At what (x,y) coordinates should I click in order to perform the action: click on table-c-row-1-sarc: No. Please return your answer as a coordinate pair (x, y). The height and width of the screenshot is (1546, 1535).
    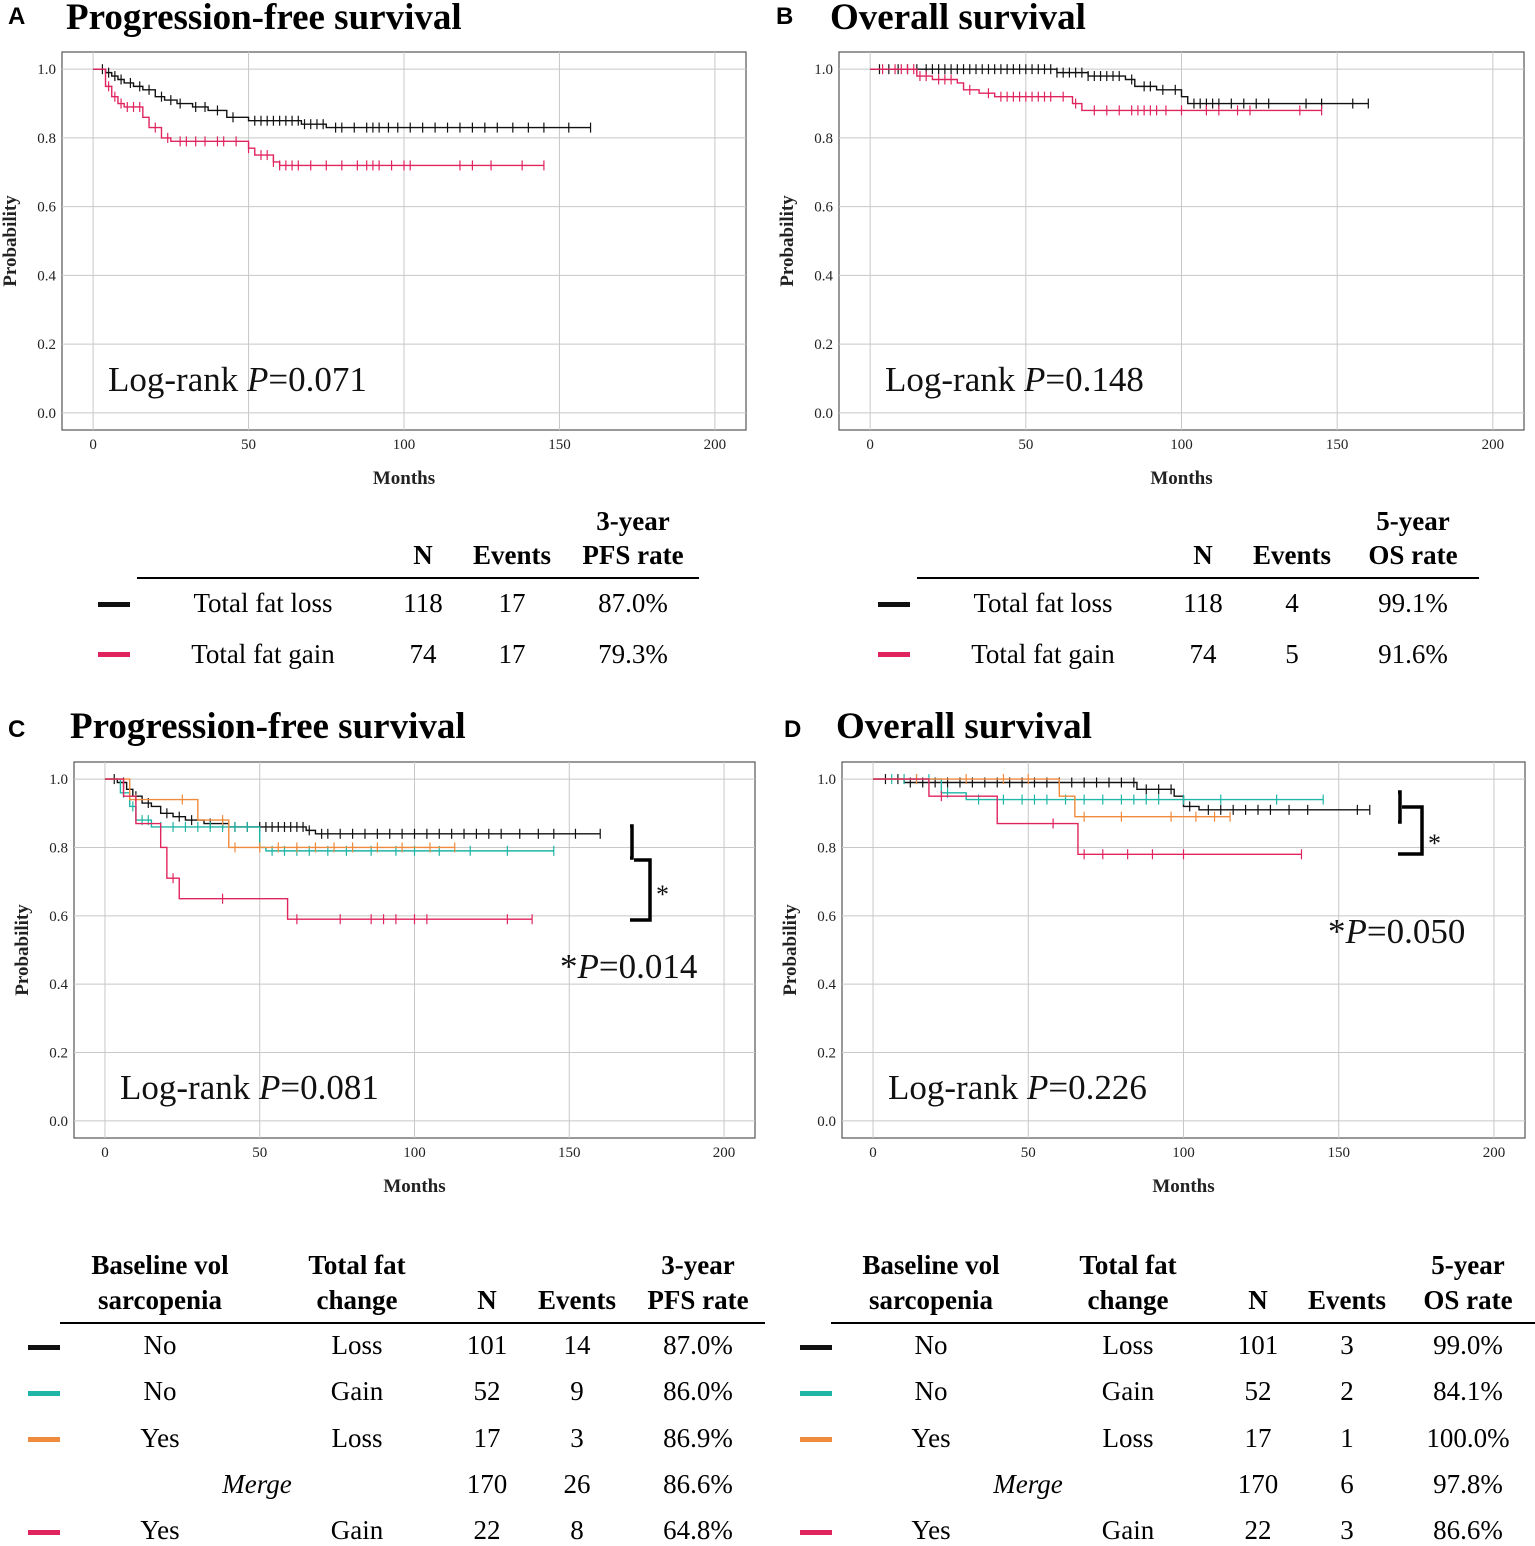
    Looking at the image, I should click on (160, 1391).